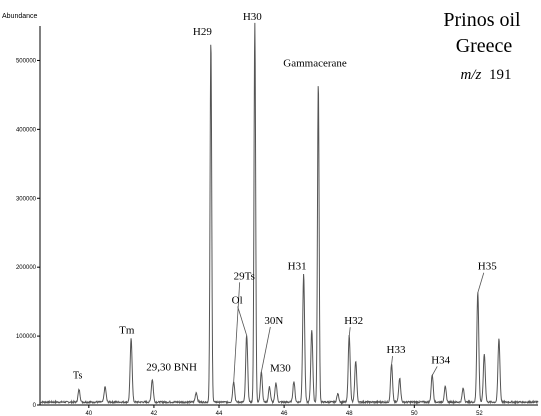 The width and height of the screenshot is (541, 416). Describe the element at coordinates (252, 17) in the screenshot. I see `peak-label: H30` at that location.